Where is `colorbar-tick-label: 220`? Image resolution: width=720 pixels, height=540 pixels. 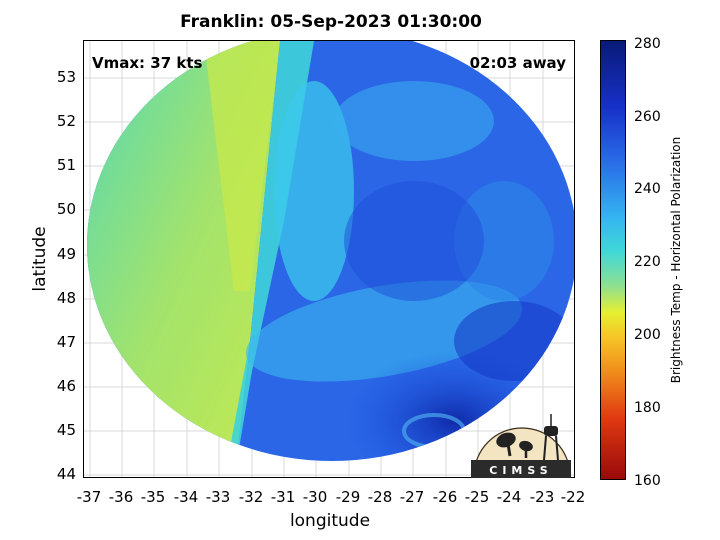 colorbar-tick-label: 220 is located at coordinates (647, 262).